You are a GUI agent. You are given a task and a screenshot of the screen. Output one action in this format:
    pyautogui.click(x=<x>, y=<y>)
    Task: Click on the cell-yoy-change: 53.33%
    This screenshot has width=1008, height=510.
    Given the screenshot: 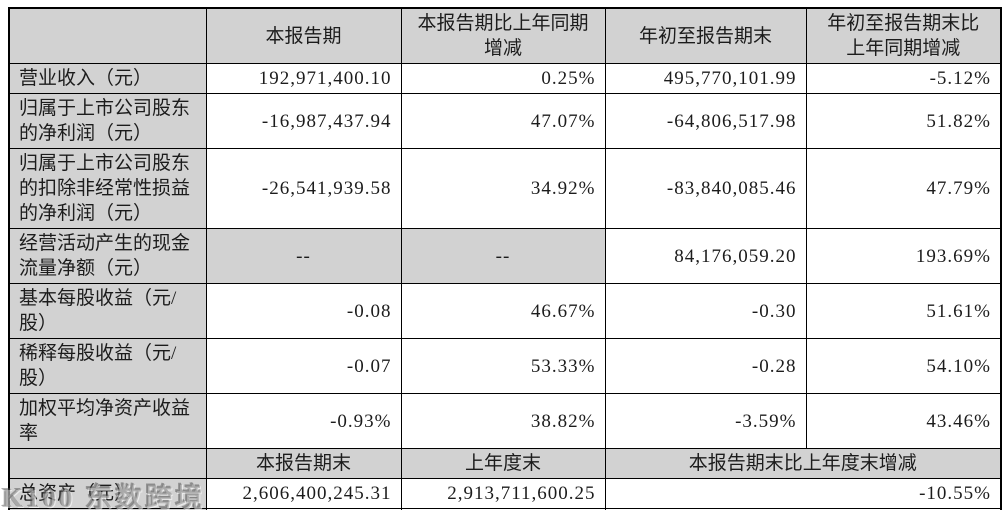 What is the action you would take?
    pyautogui.click(x=503, y=366)
    